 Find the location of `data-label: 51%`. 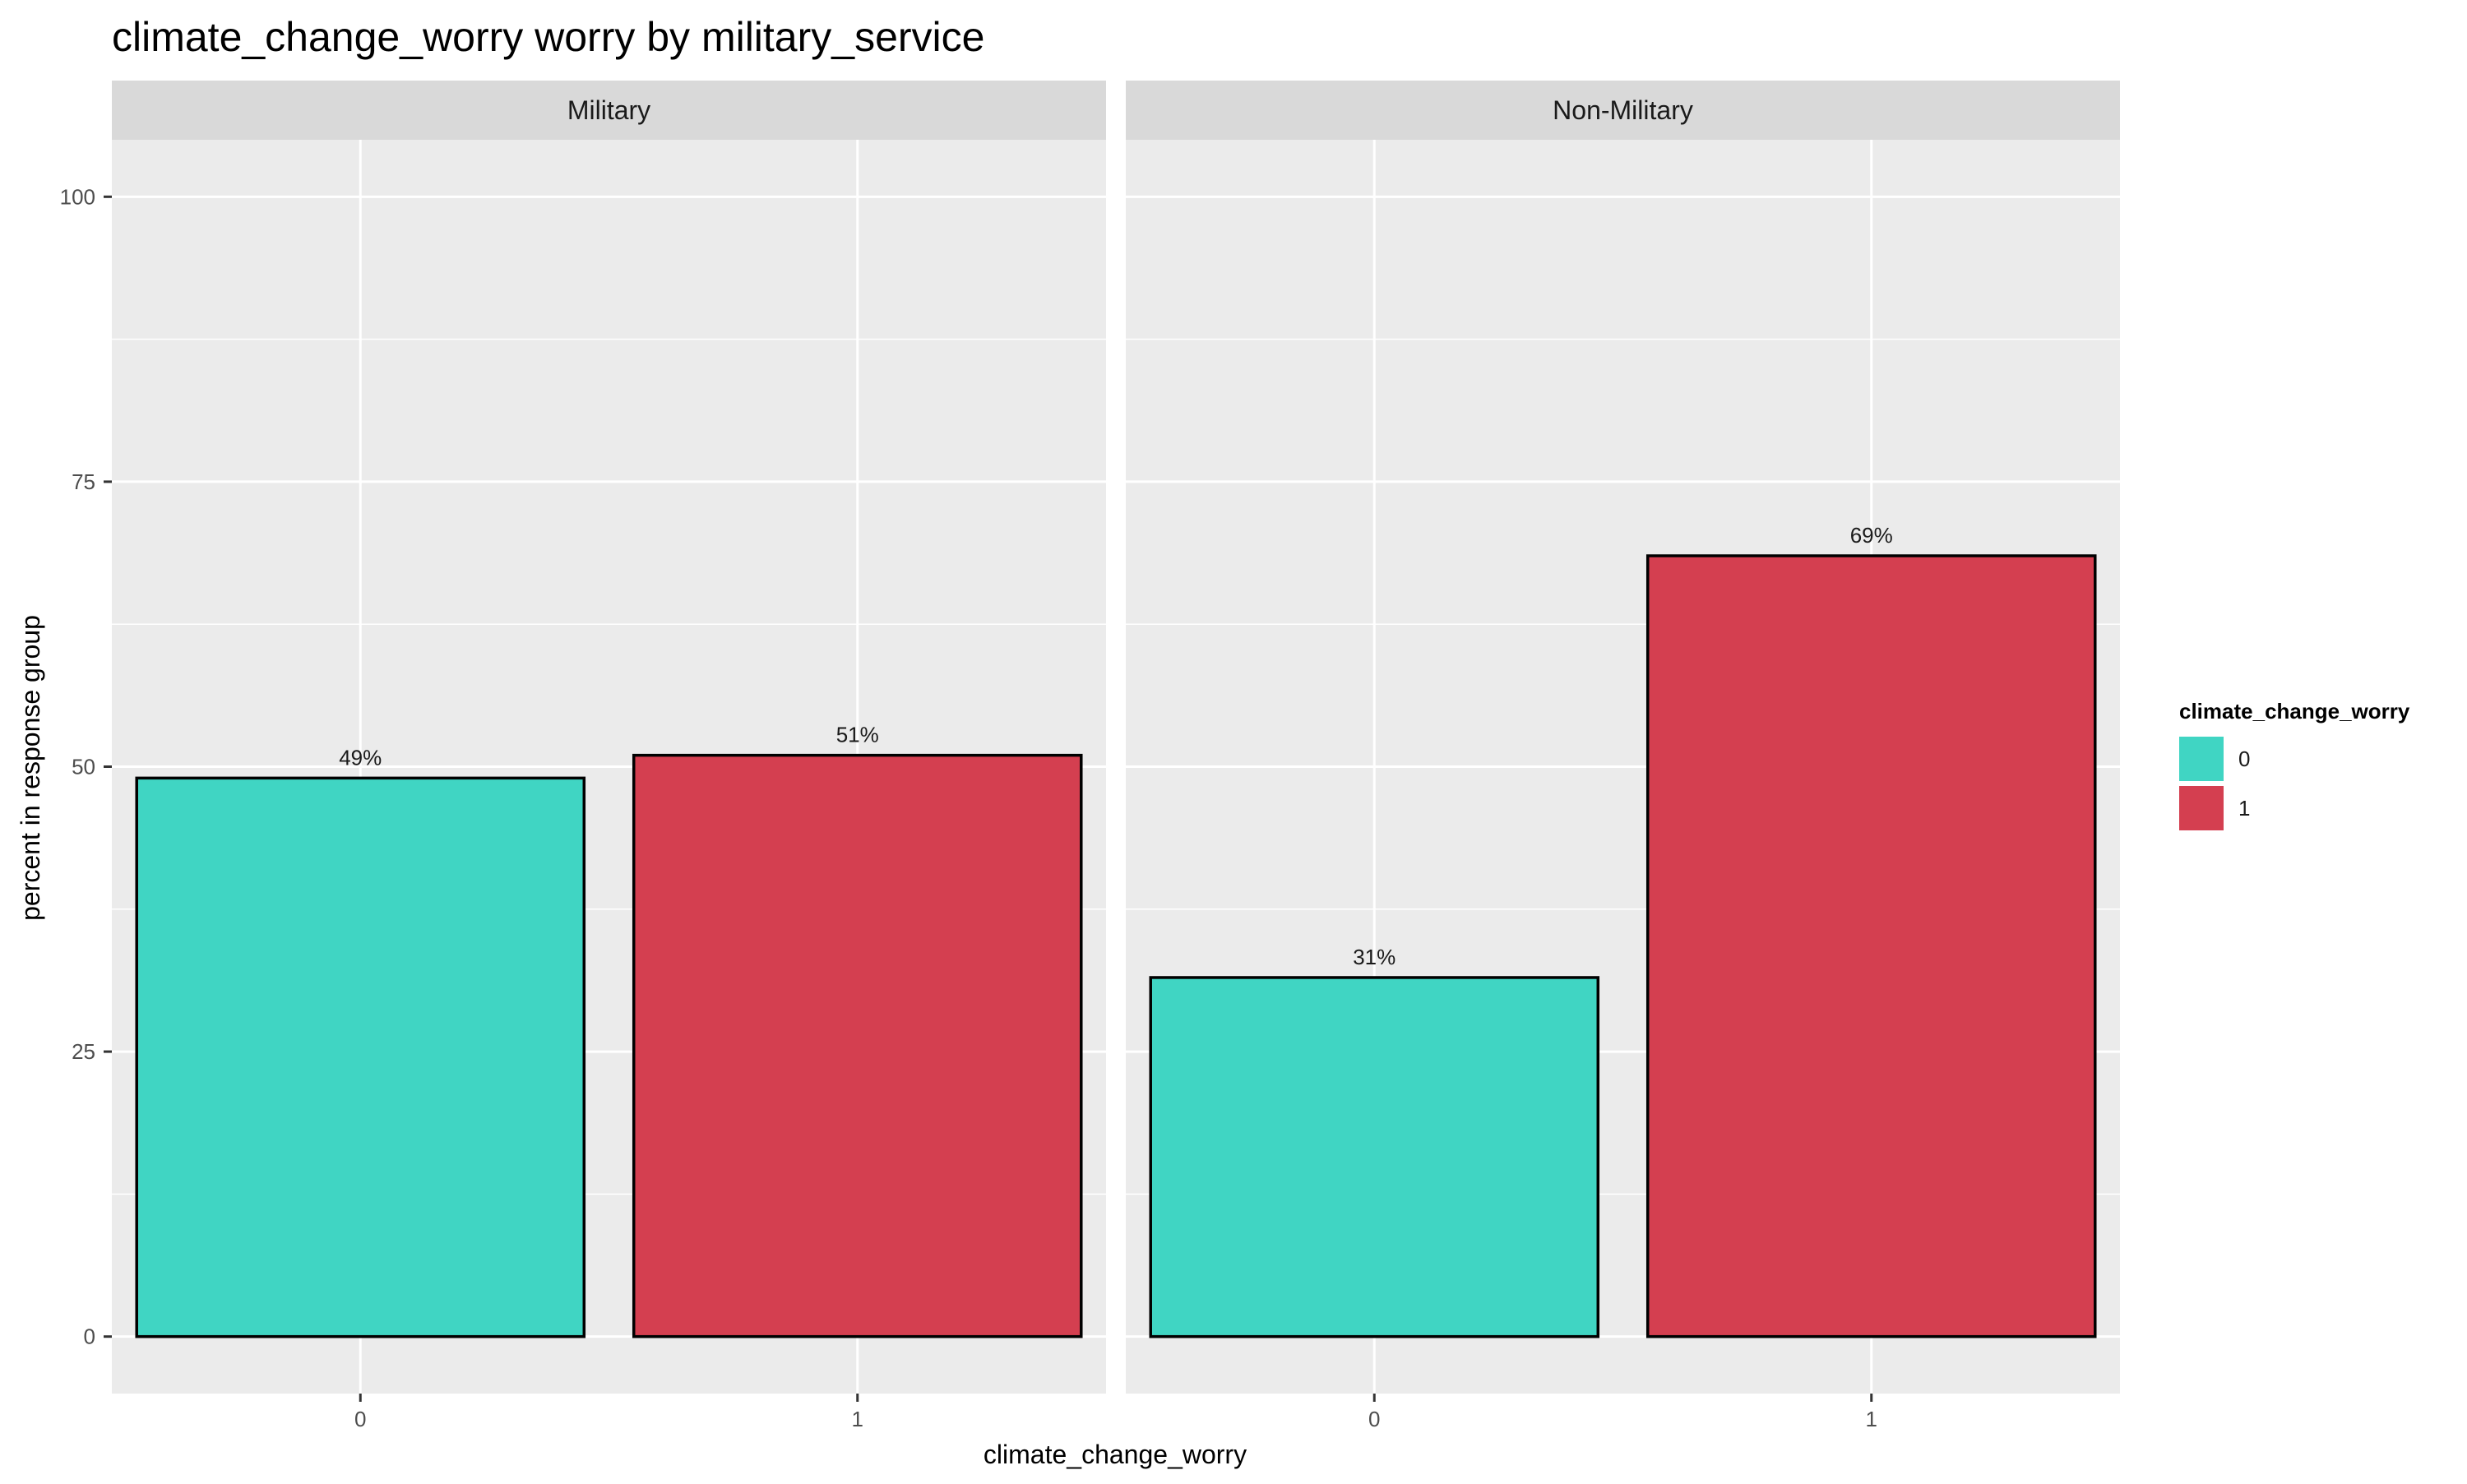

data-label: 51% is located at coordinates (857, 735).